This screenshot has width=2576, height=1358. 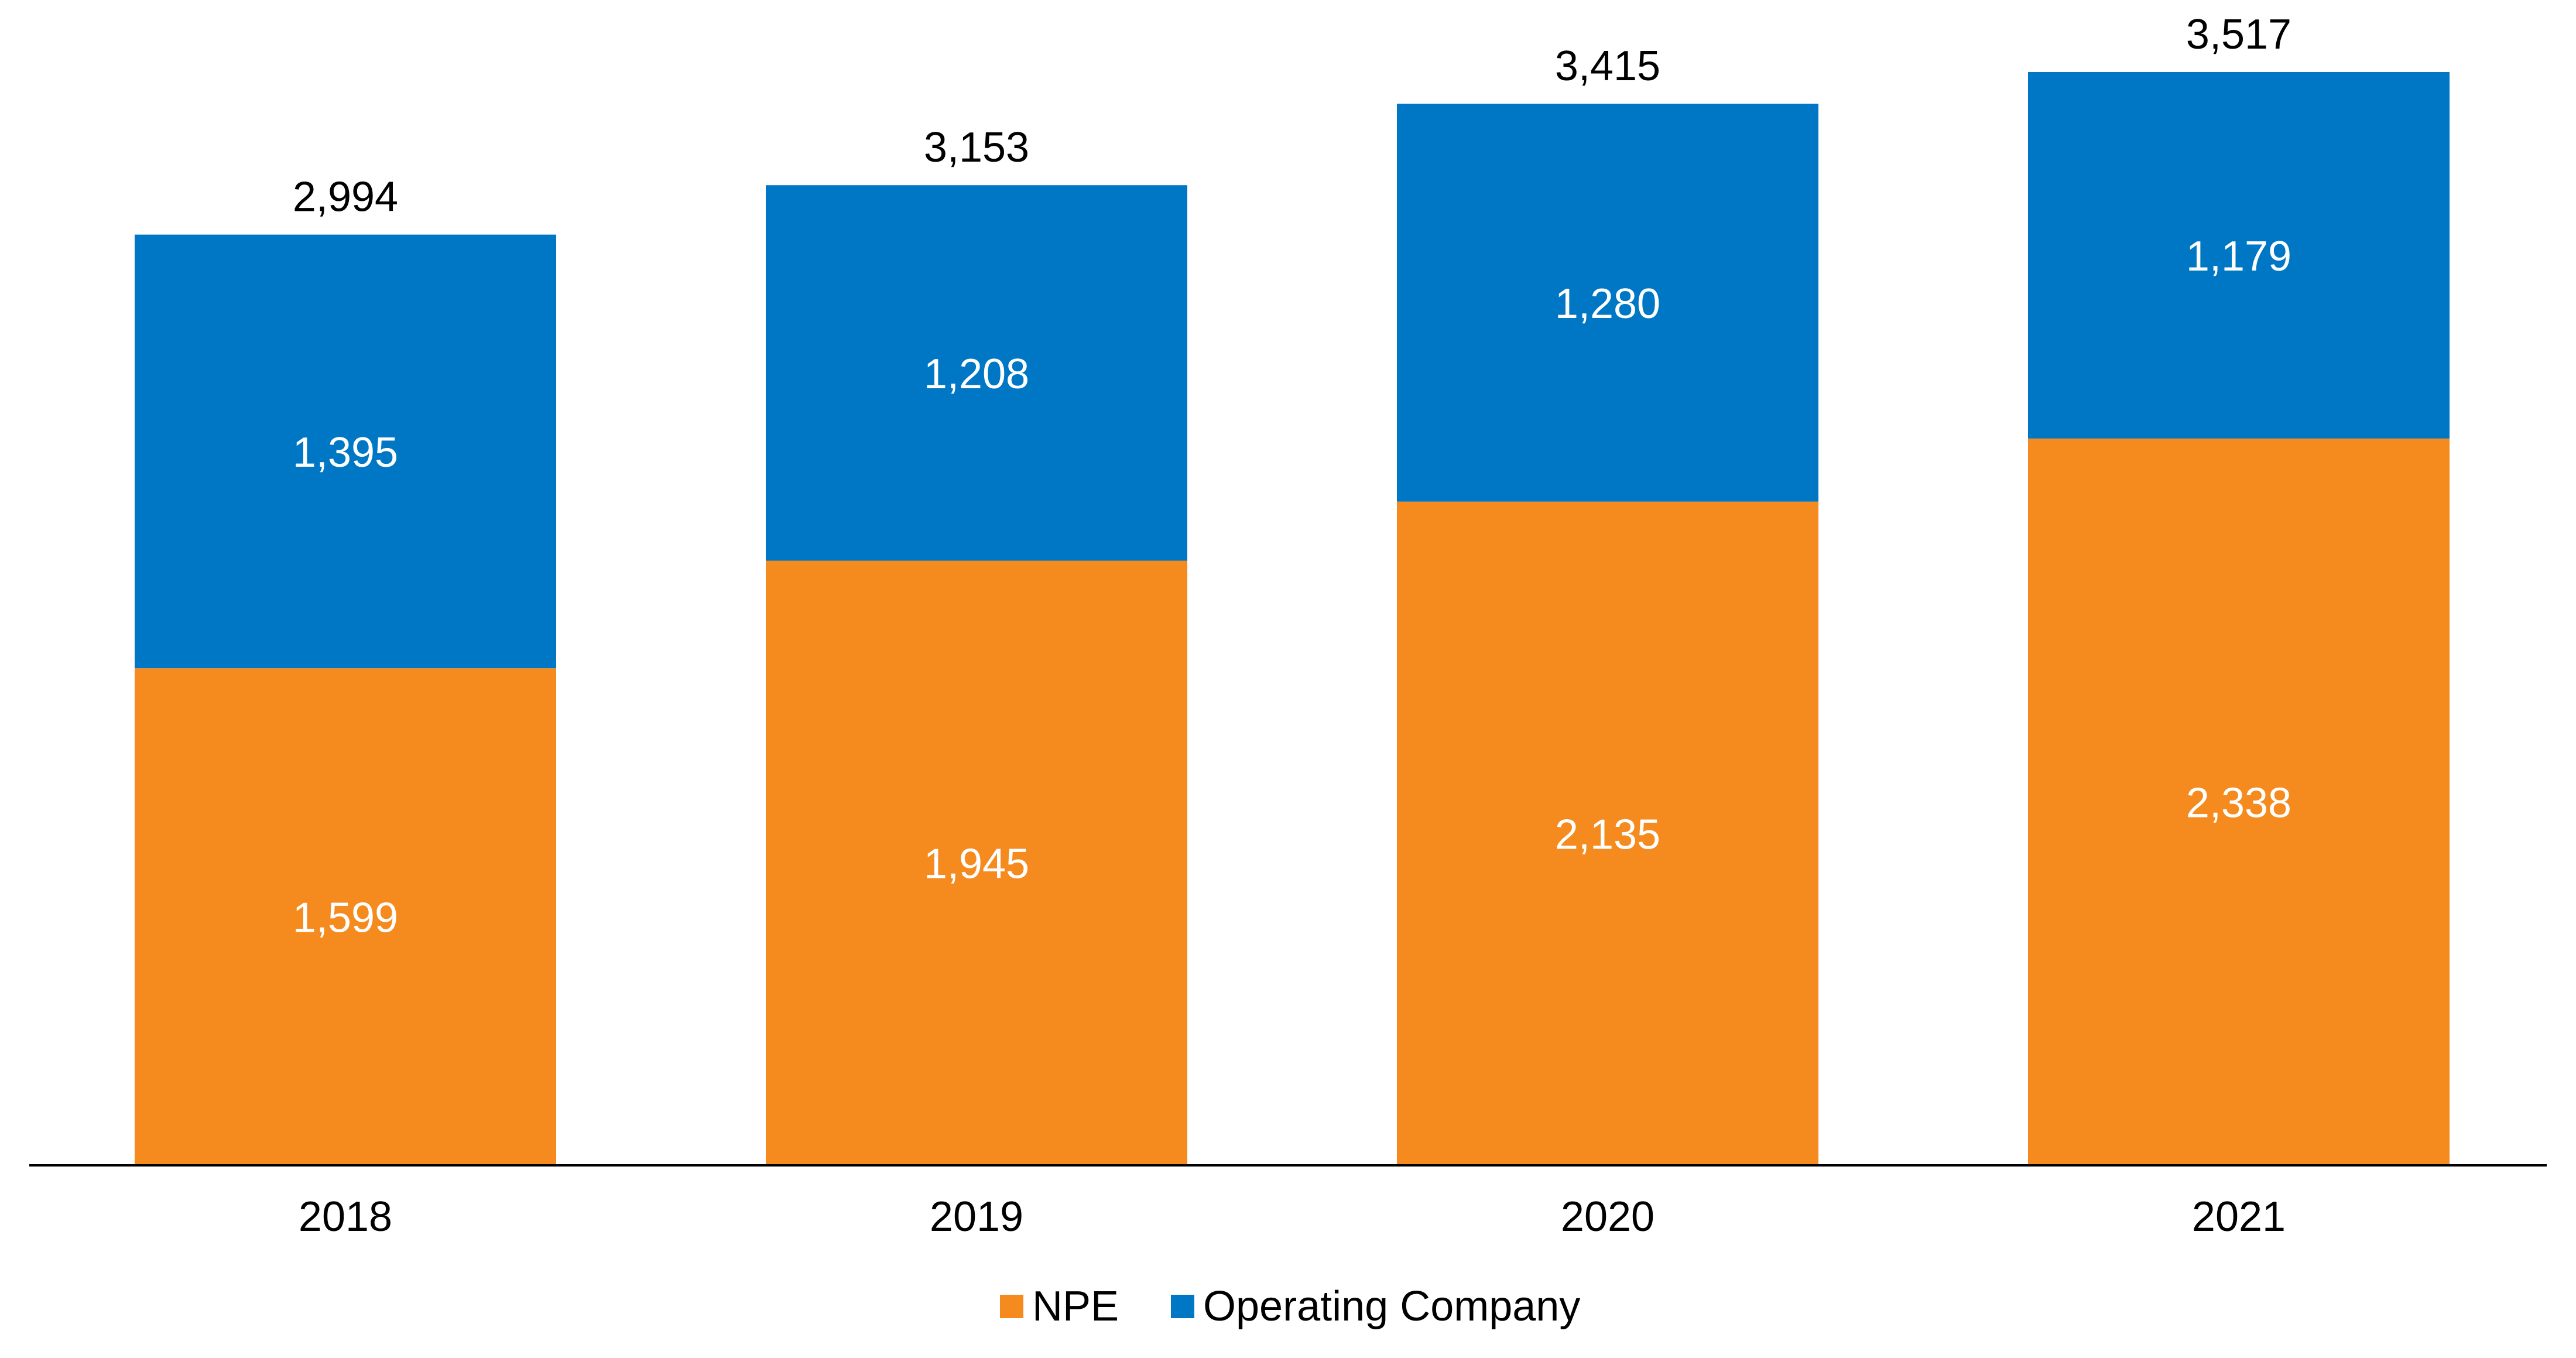 What do you see at coordinates (2238, 34) in the screenshot?
I see `total-label-2021: 3,517` at bounding box center [2238, 34].